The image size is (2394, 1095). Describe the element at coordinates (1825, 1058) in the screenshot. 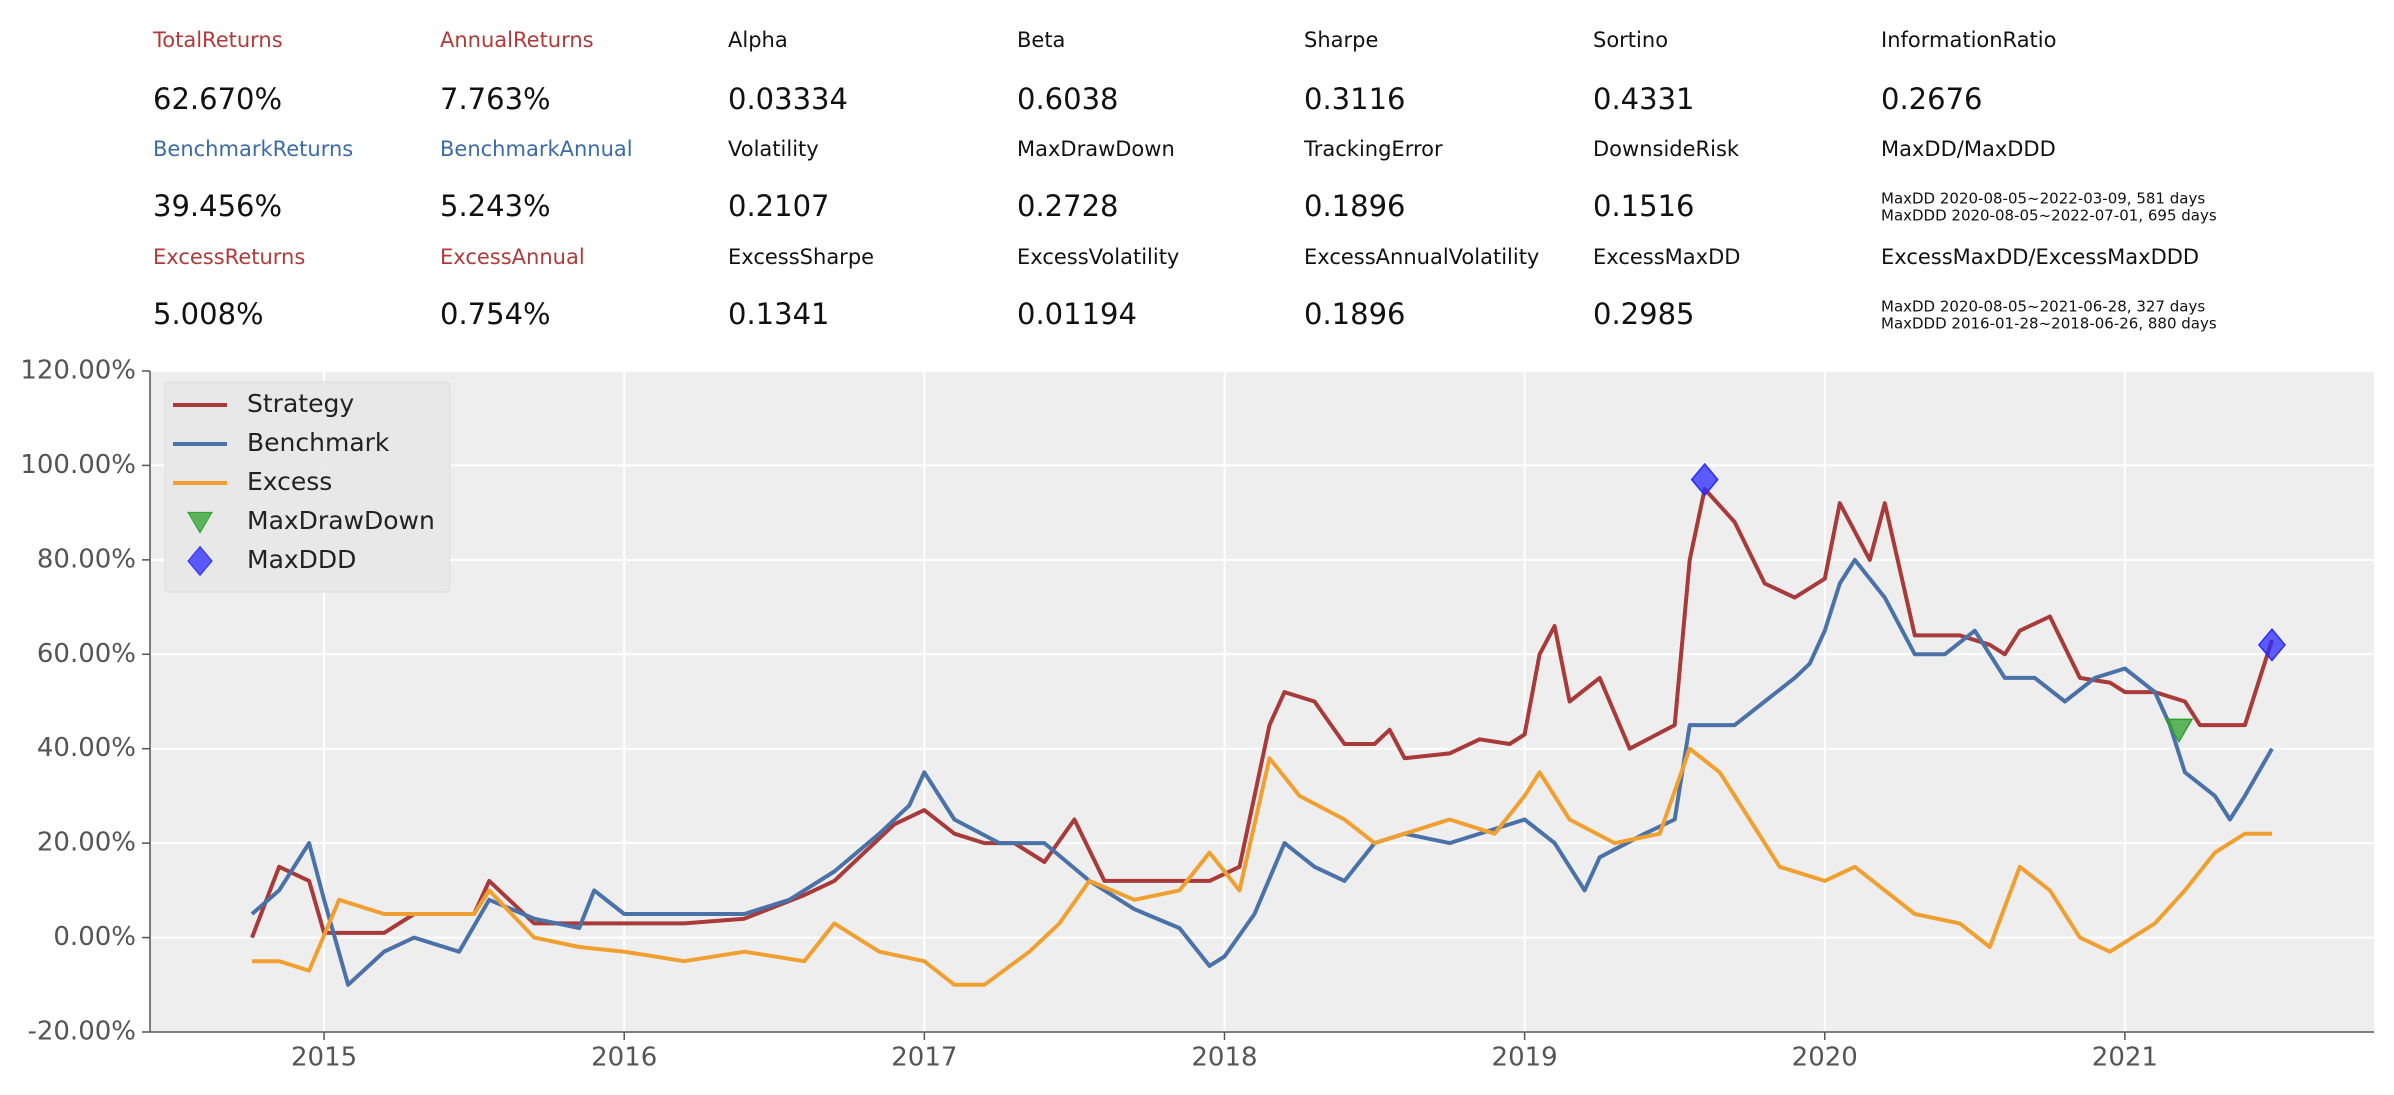

I see `x-tick-label: 2020` at that location.